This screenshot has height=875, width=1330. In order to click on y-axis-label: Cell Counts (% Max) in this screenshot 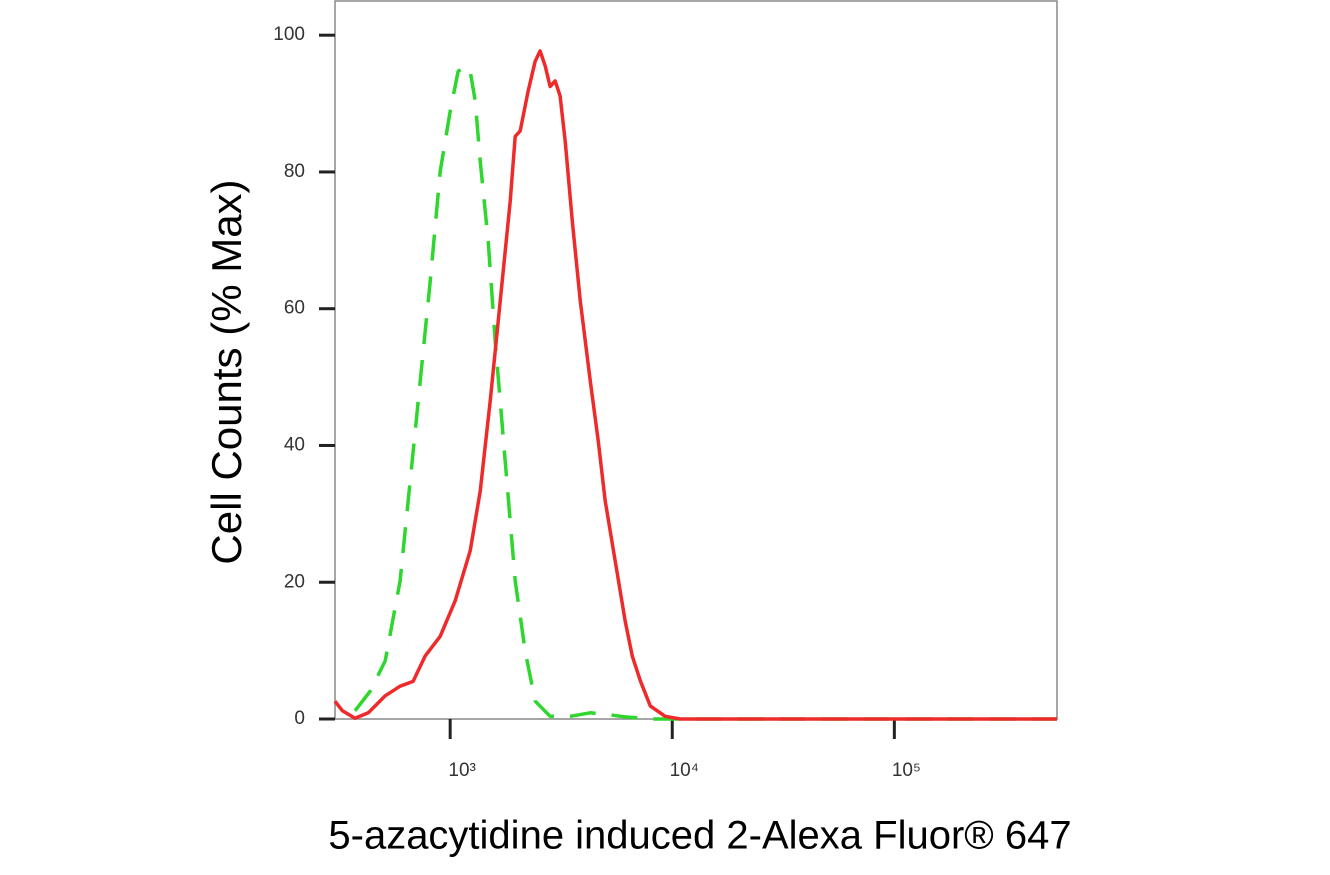, I will do `click(226, 371)`.